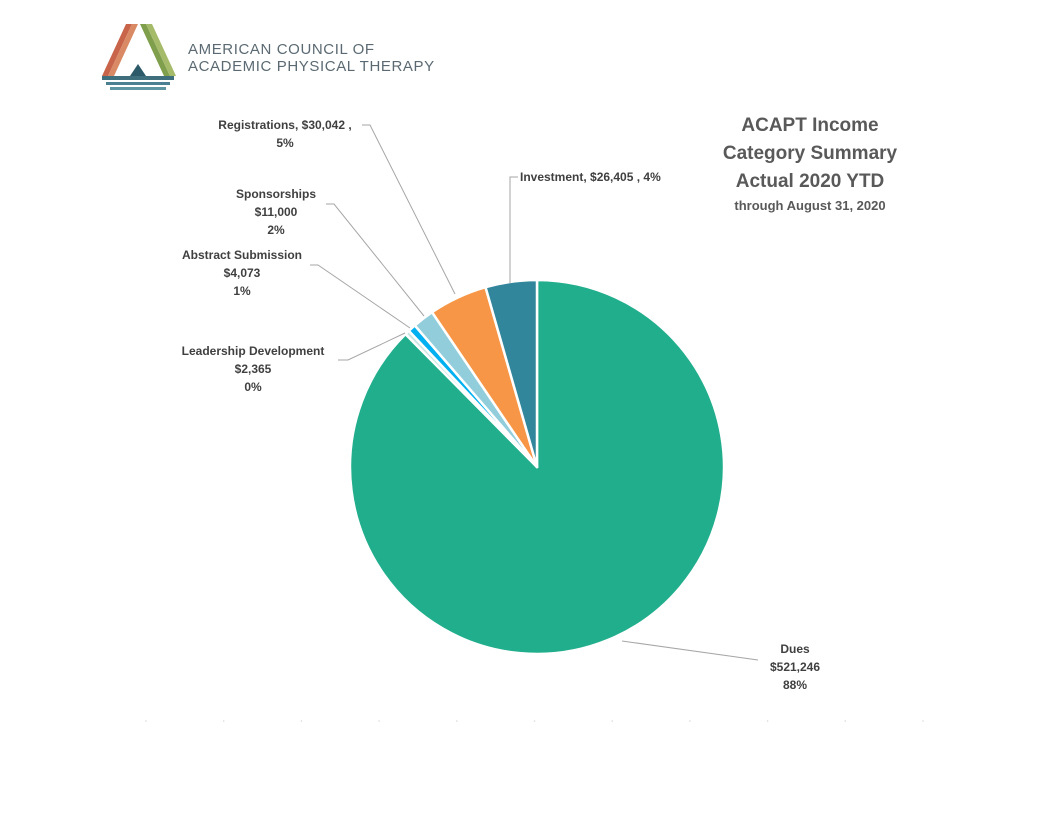  Describe the element at coordinates (375, 260) in the screenshot. I see `leader-line-sponsorships` at that location.